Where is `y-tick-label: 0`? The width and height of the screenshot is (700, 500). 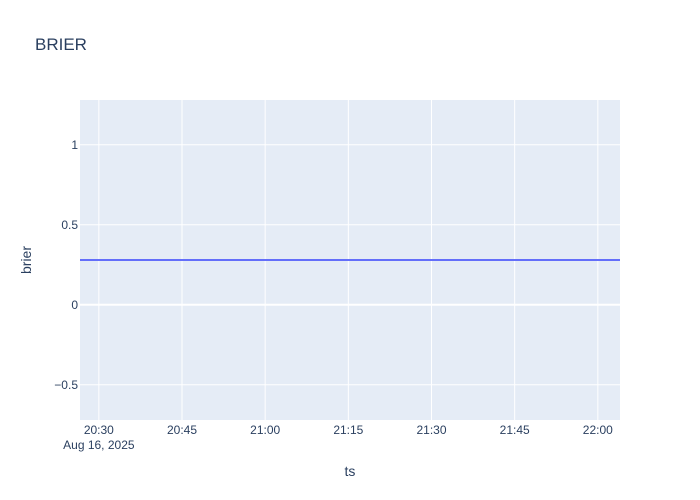 y-tick-label: 0 is located at coordinates (74, 305).